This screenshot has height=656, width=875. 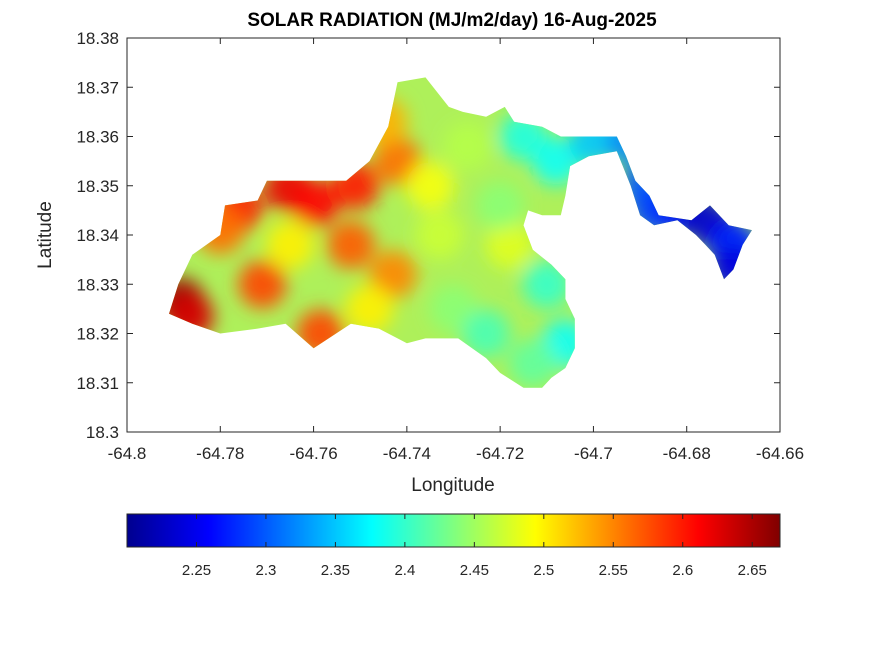 What do you see at coordinates (452, 485) in the screenshot?
I see `x-axis-label: Longitude` at bounding box center [452, 485].